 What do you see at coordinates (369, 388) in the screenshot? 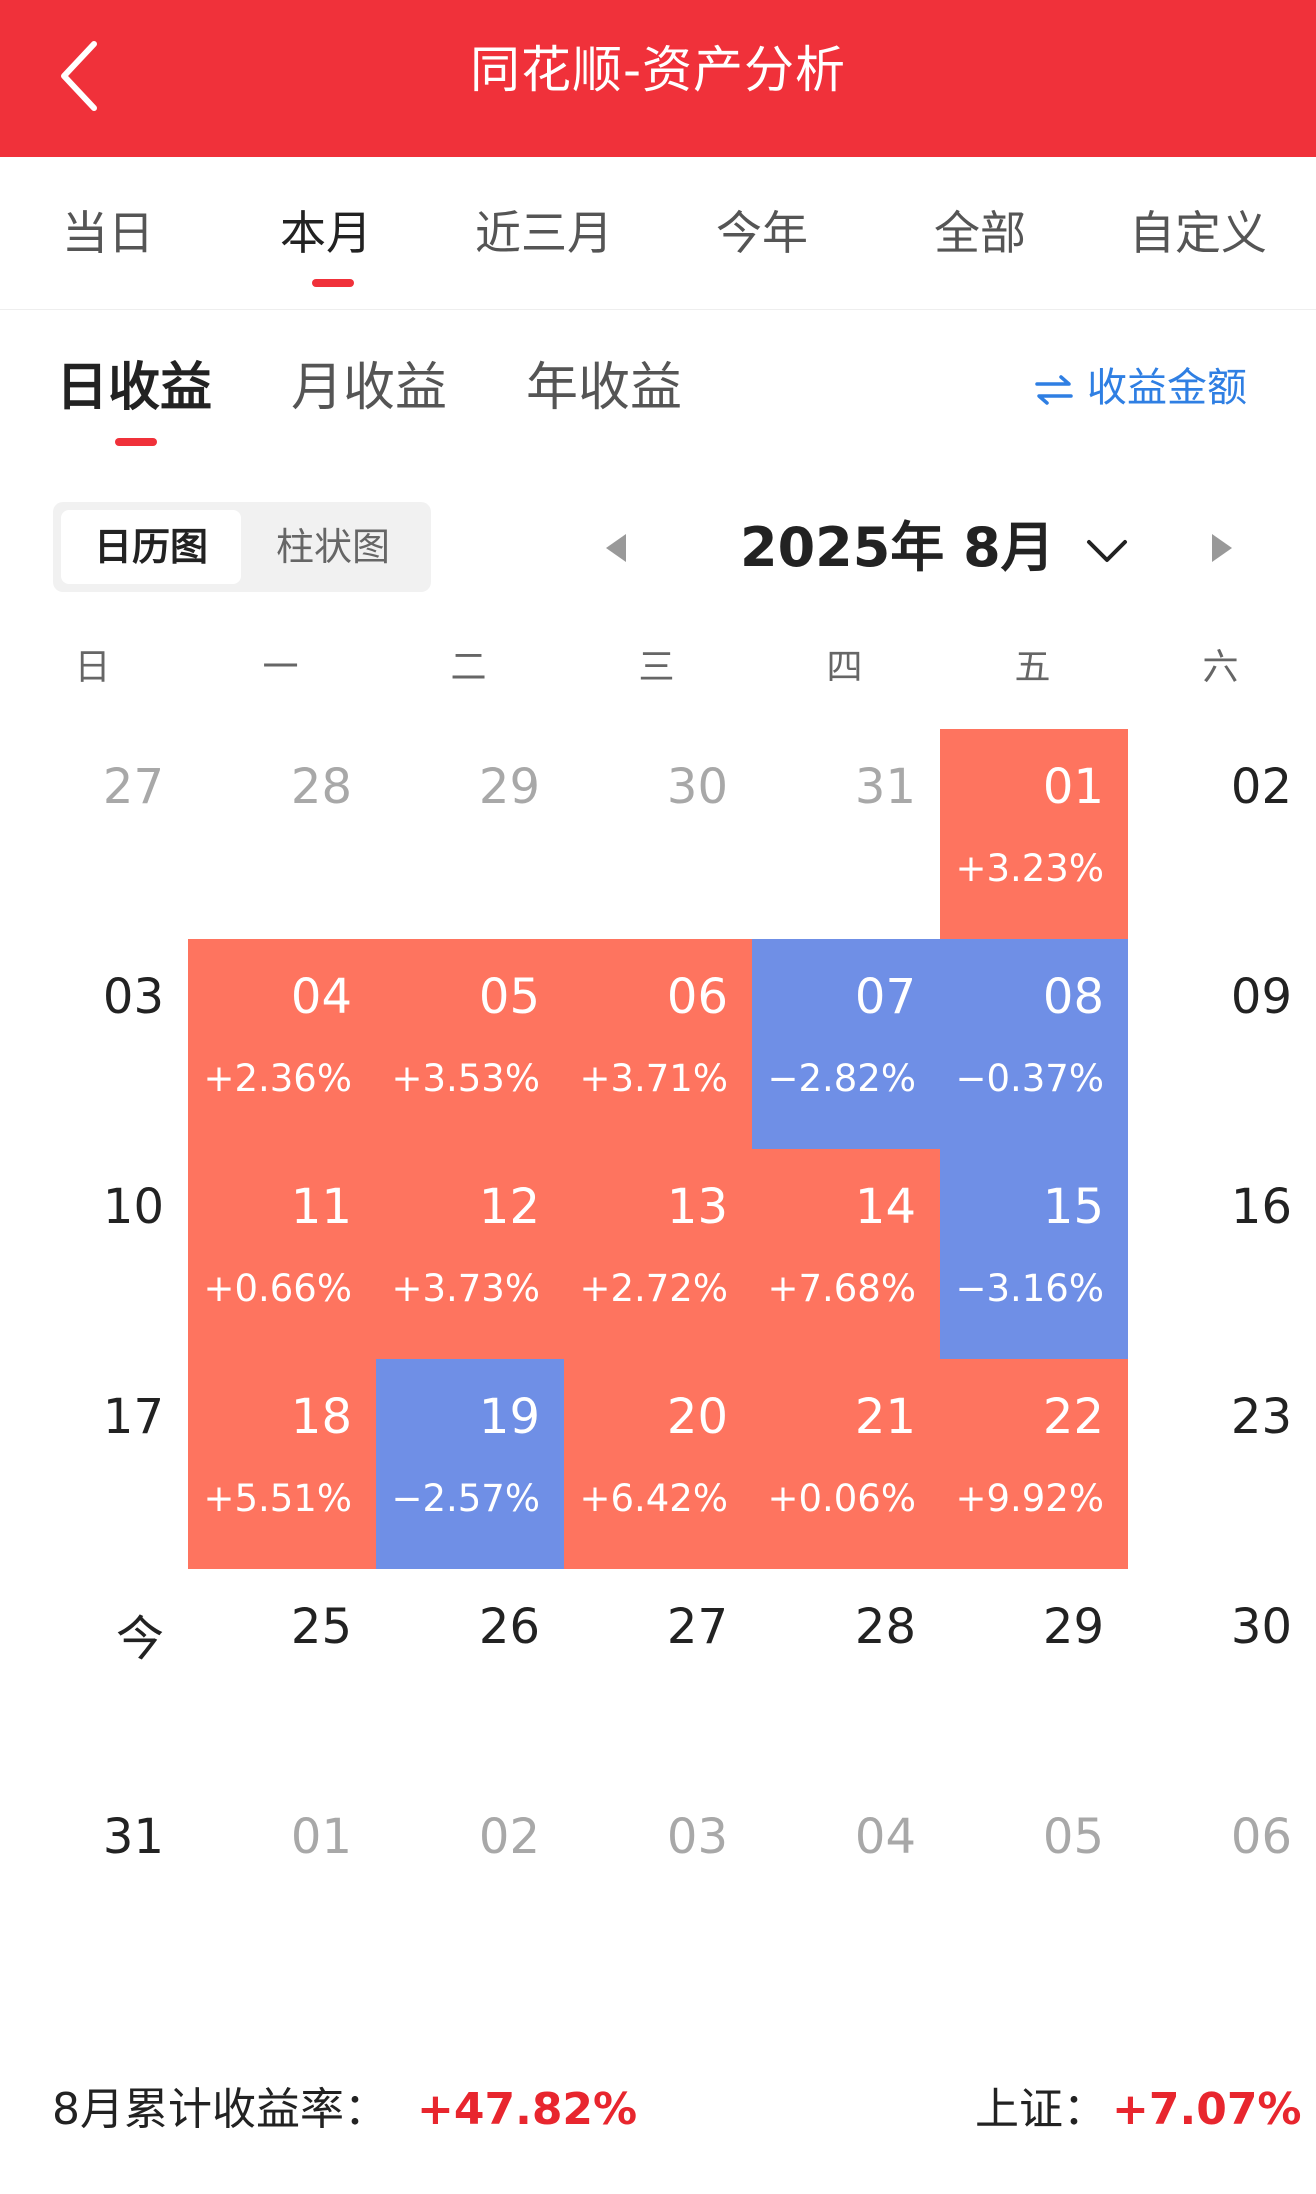
I see `tab-monthly-profit: 月收益` at bounding box center [369, 388].